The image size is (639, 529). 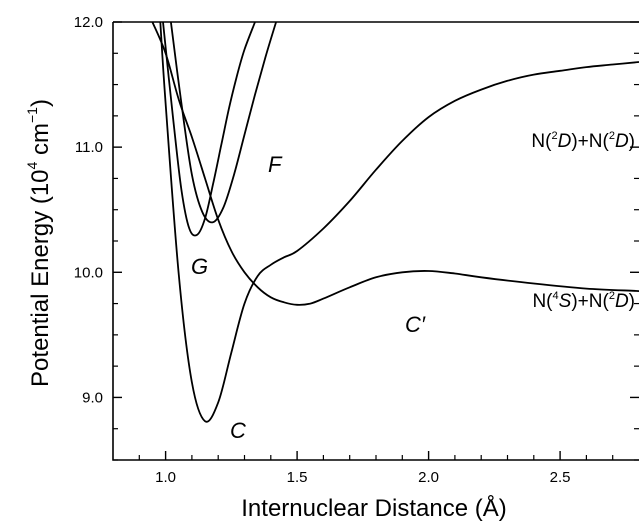 I want to click on y-axis-title: Potential Energy (104 cm−1), so click(x=39, y=243).